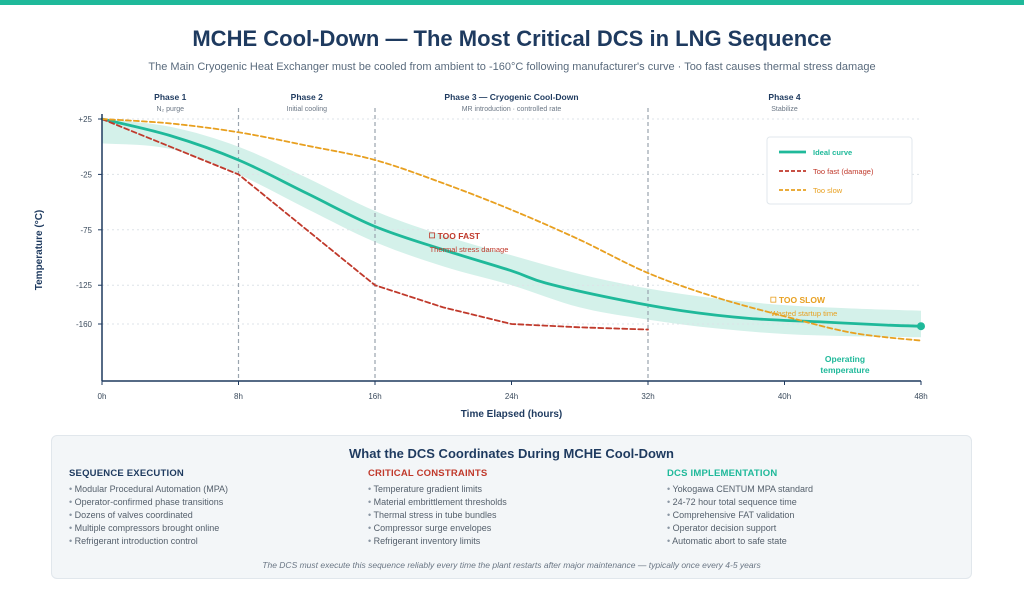 Image resolution: width=1024 pixels, height=597 pixels. What do you see at coordinates (469, 249) in the screenshot?
I see `too-fast-annotation-text: Thermal stress damage` at bounding box center [469, 249].